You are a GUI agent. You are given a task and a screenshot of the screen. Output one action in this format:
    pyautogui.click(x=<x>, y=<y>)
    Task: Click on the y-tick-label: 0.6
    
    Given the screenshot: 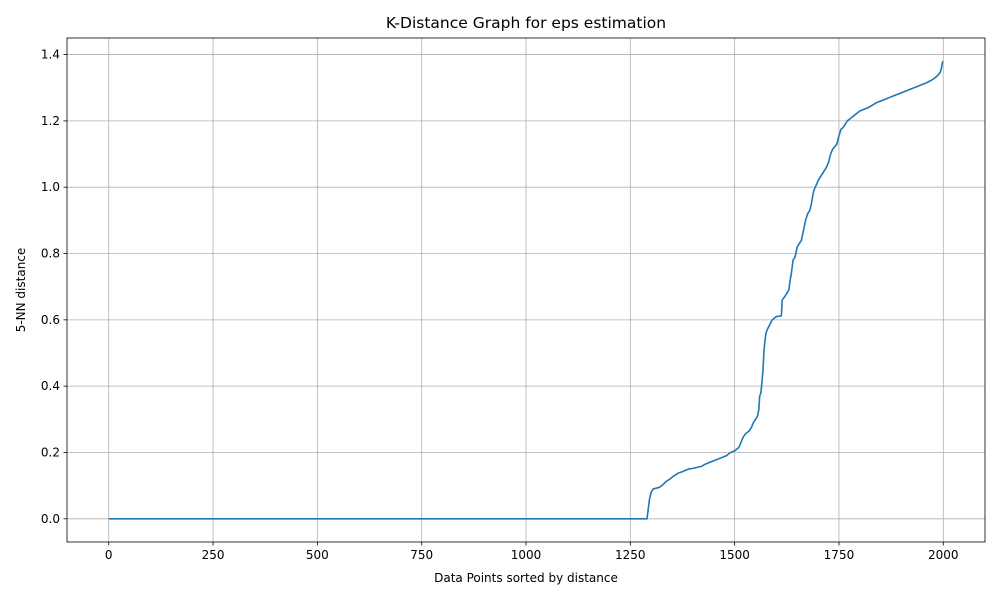 What is the action you would take?
    pyautogui.click(x=50, y=320)
    